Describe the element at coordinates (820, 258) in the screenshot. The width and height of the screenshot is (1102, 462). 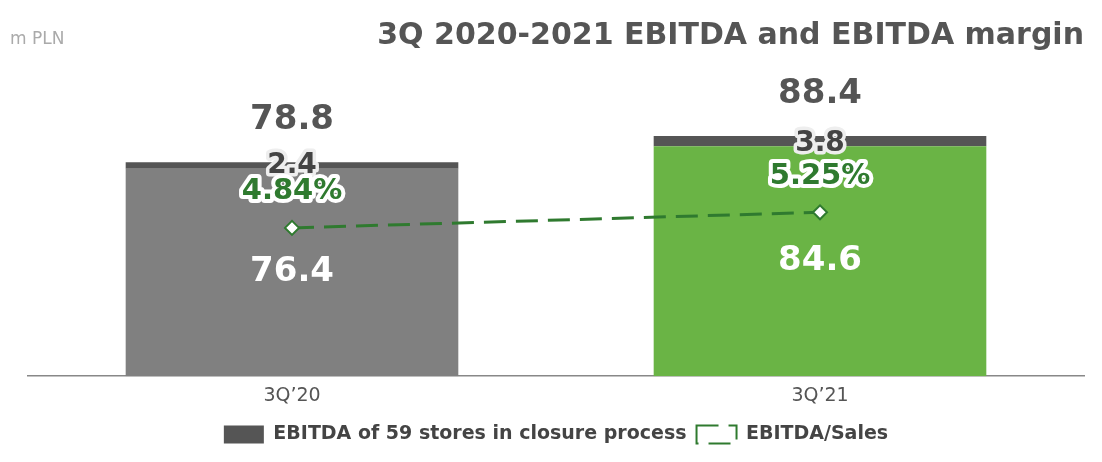
I see `data-label: 84.6` at that location.